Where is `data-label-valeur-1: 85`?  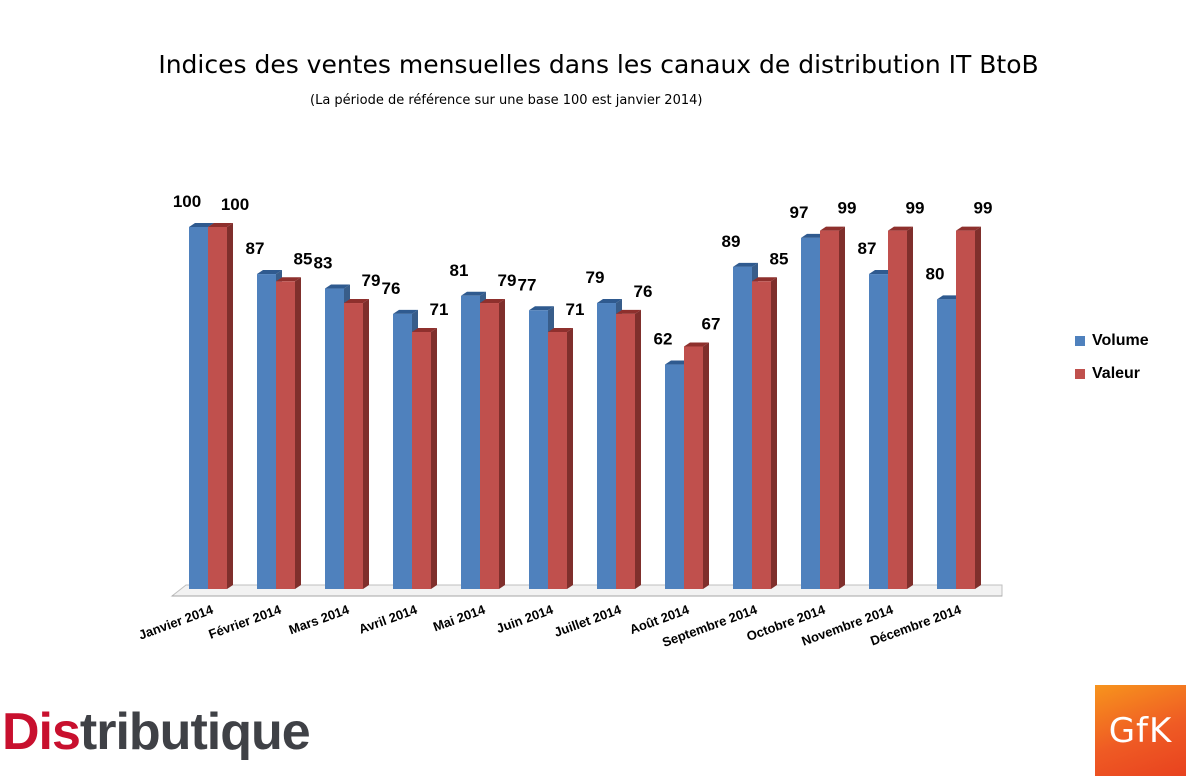
data-label-valeur-1: 85 is located at coordinates (303, 258).